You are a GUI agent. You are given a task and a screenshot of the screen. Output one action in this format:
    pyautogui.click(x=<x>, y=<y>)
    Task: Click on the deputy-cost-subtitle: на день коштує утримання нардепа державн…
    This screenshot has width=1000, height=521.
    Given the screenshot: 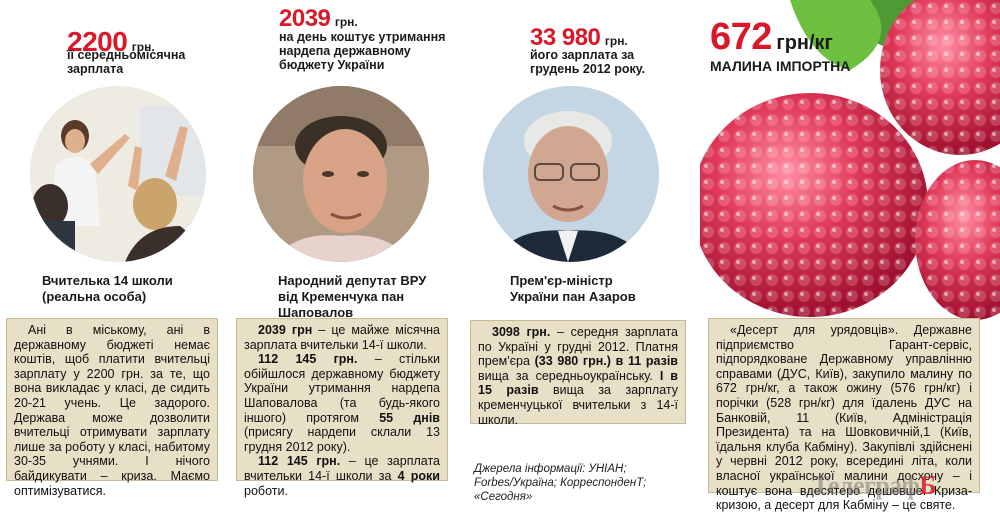 What is the action you would take?
    pyautogui.click(x=362, y=51)
    